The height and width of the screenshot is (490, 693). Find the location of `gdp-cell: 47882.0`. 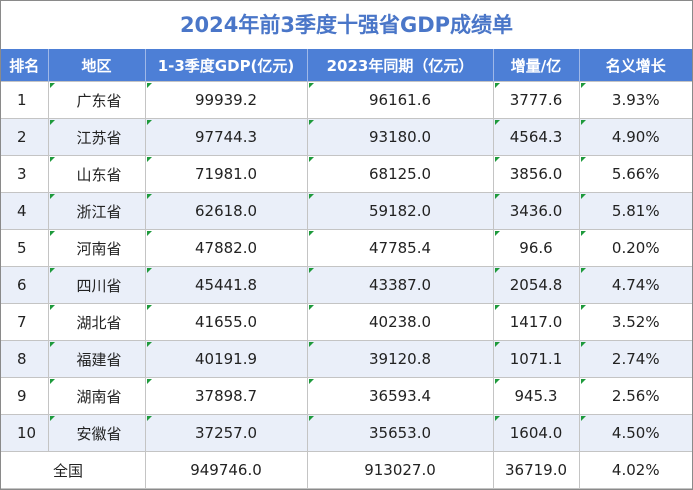

gdp-cell: 47882.0 is located at coordinates (226, 248).